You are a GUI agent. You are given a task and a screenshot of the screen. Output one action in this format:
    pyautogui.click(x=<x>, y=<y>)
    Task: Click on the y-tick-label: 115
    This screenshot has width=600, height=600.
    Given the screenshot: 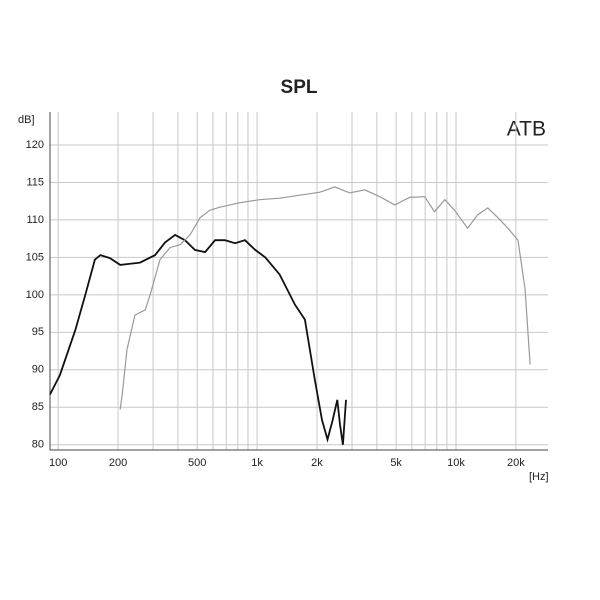 What is the action you would take?
    pyautogui.click(x=35, y=182)
    